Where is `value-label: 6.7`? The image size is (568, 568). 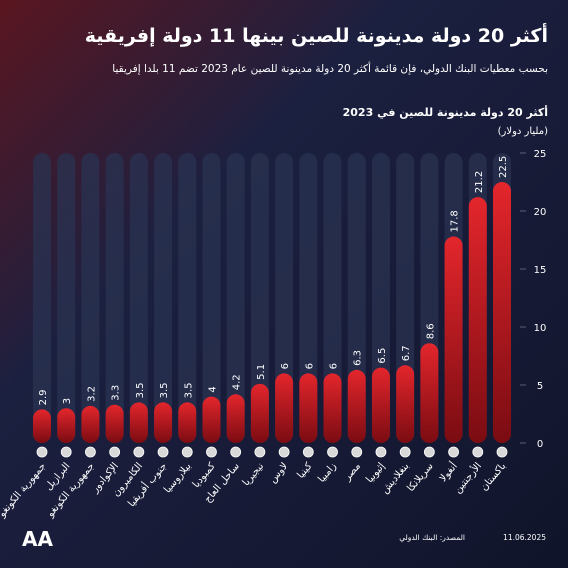
value-label: 6.7 is located at coordinates (406, 353).